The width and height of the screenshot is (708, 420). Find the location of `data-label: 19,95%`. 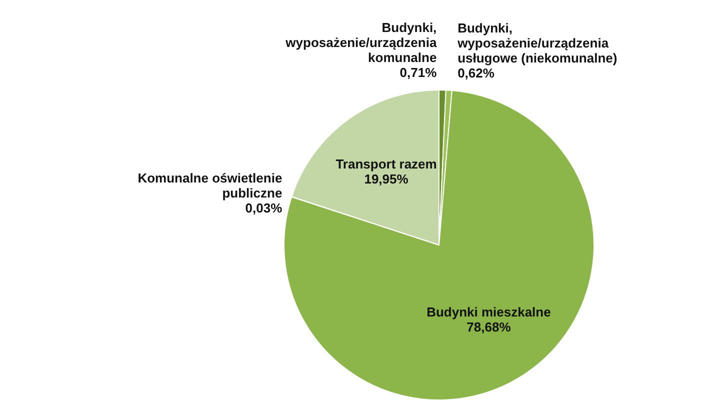

data-label: 19,95% is located at coordinates (386, 179).